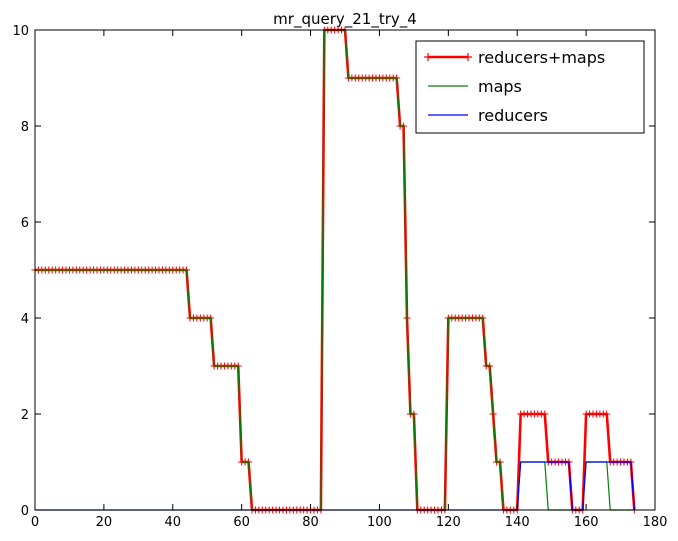 The width and height of the screenshot is (678, 541). I want to click on y-tick-label: 2, so click(25, 415).